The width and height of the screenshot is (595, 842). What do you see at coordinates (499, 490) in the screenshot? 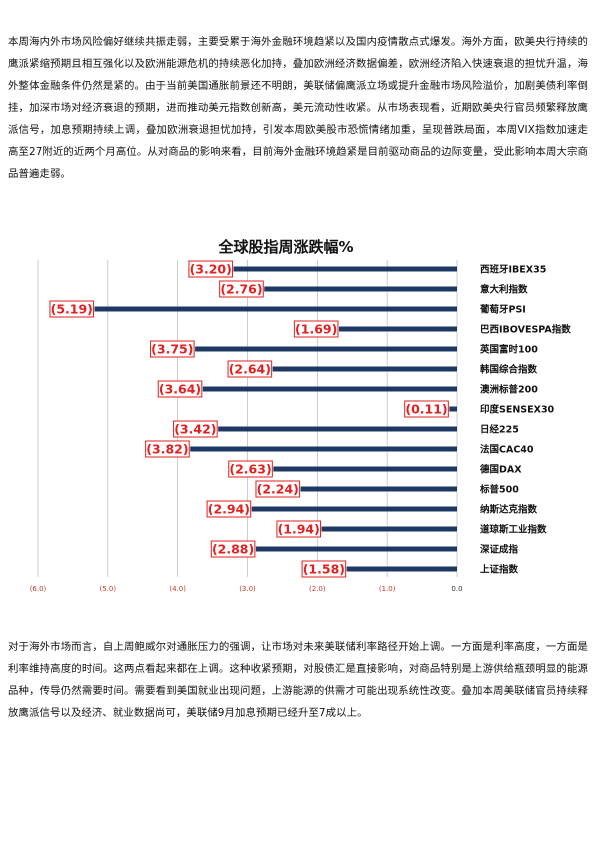
I see `category-label: 标普500` at bounding box center [499, 490].